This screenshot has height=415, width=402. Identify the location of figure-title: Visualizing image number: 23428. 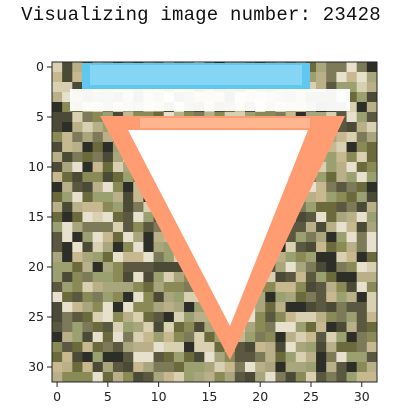
(201, 15).